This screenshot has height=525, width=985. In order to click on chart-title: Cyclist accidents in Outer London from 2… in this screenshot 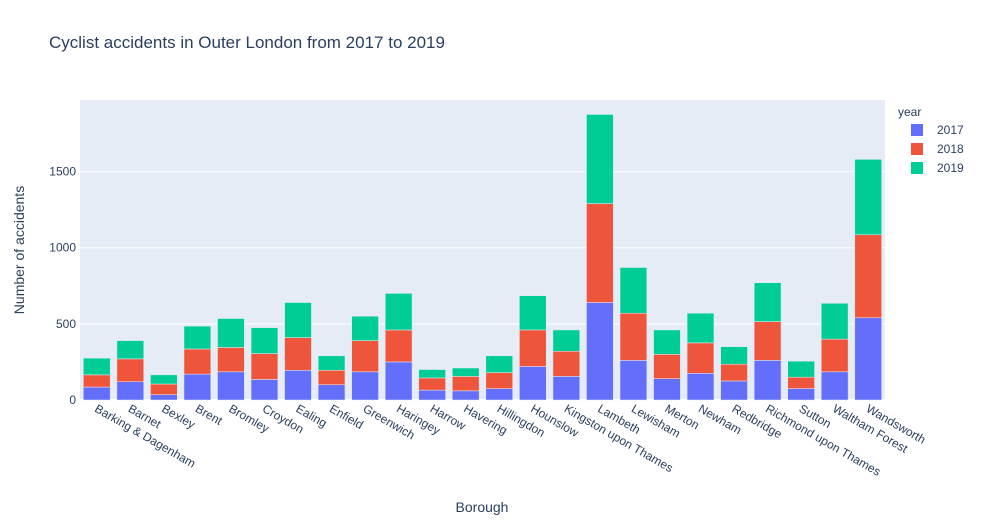, I will do `click(247, 42)`.